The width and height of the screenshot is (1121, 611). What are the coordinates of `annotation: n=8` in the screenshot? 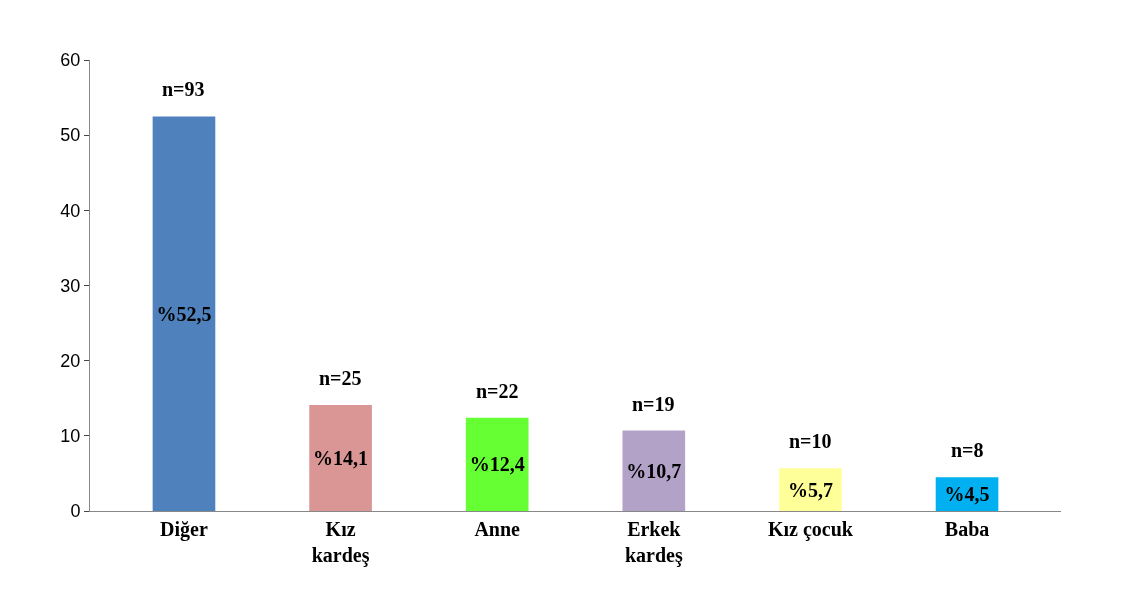 It's located at (967, 450).